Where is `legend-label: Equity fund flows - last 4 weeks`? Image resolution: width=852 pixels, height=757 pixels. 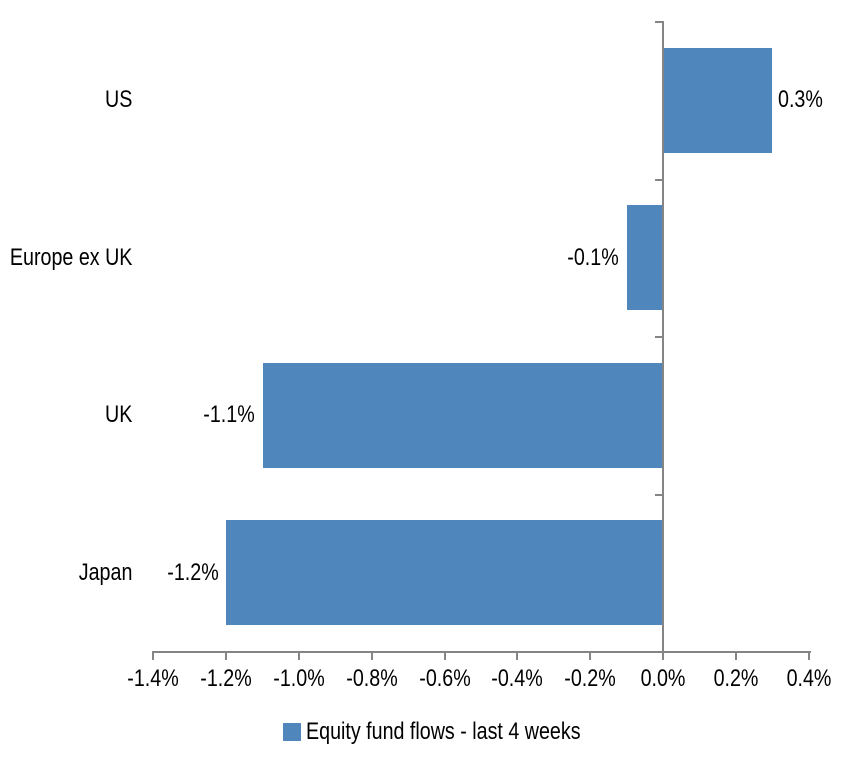 legend-label: Equity fund flows - last 4 weeks is located at coordinates (443, 731).